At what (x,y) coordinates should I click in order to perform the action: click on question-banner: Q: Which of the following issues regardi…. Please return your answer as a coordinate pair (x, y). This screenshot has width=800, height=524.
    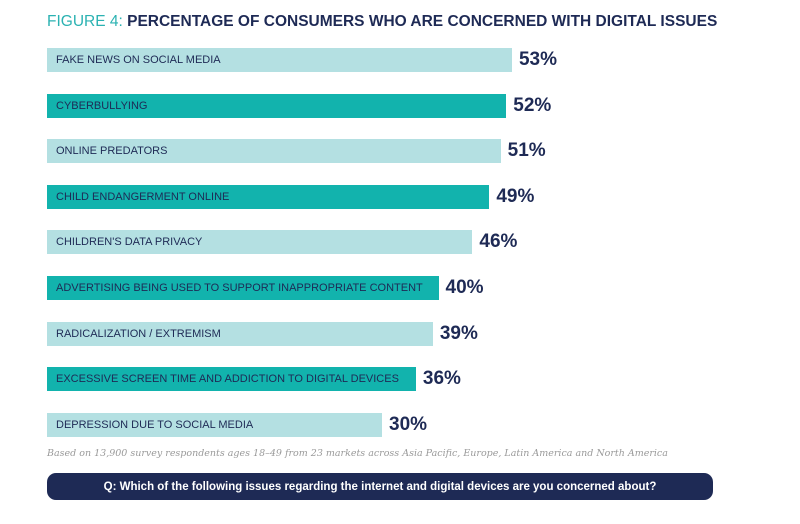
    Looking at the image, I should click on (380, 486).